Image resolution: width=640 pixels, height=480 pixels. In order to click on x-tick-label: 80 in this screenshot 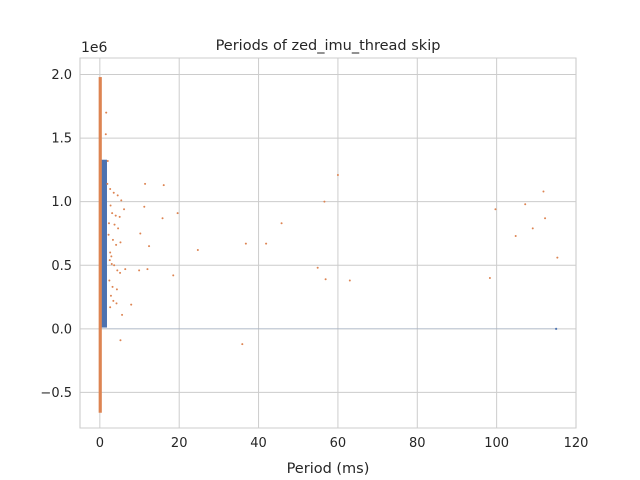, I will do `click(417, 443)`.